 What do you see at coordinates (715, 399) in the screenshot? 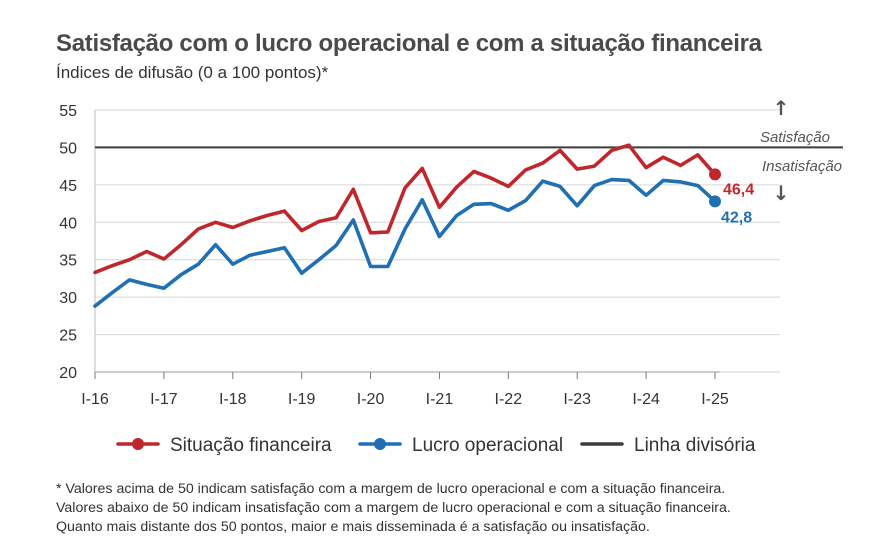
I see `x-tick-label: I-25` at bounding box center [715, 399].